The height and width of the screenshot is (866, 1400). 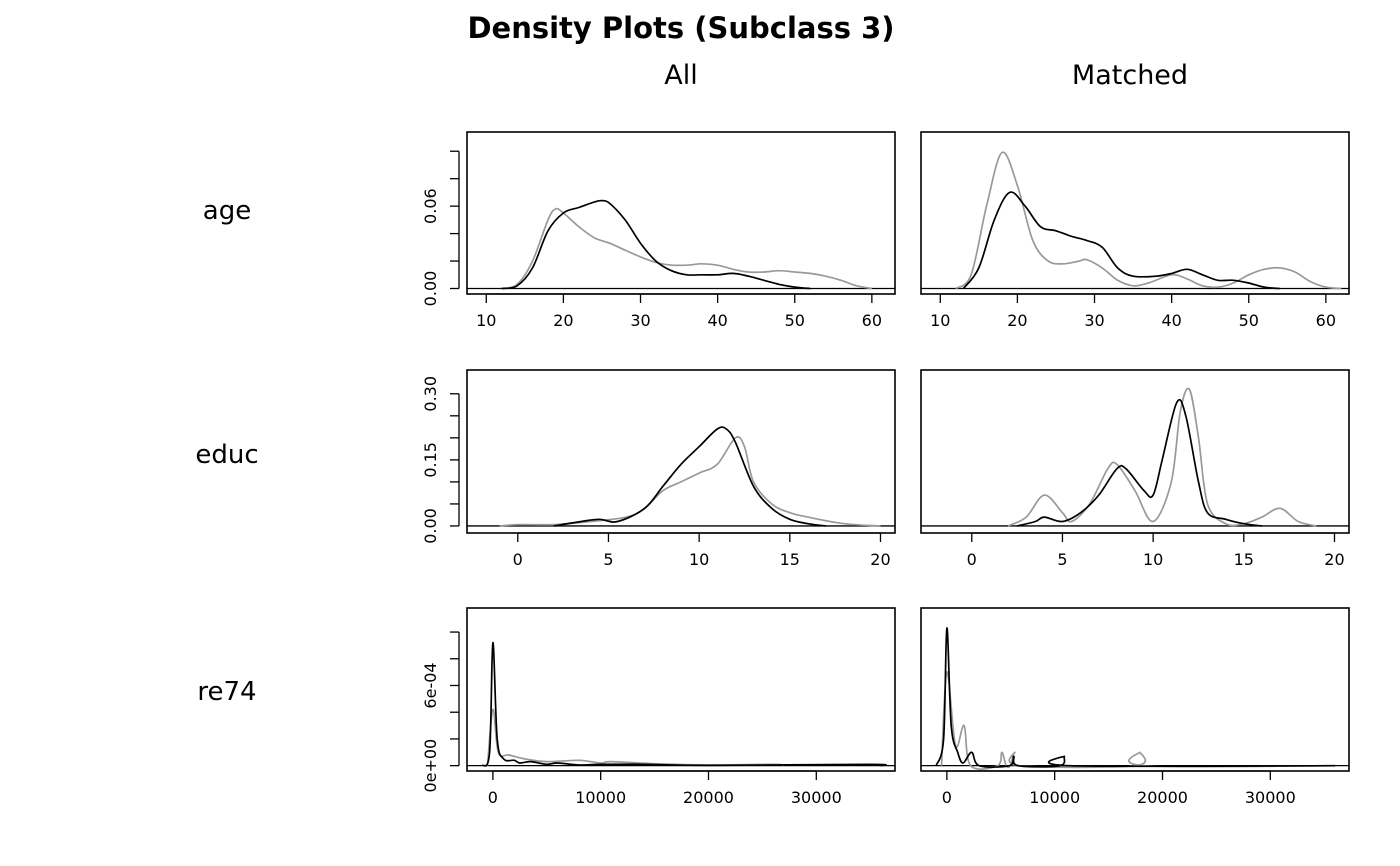 I want to click on panel-age-matched: 10 20 30 40 50 60, so click(x=1135, y=230).